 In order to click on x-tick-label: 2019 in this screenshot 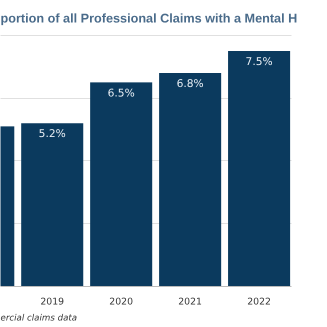, I will do `click(52, 302)`.